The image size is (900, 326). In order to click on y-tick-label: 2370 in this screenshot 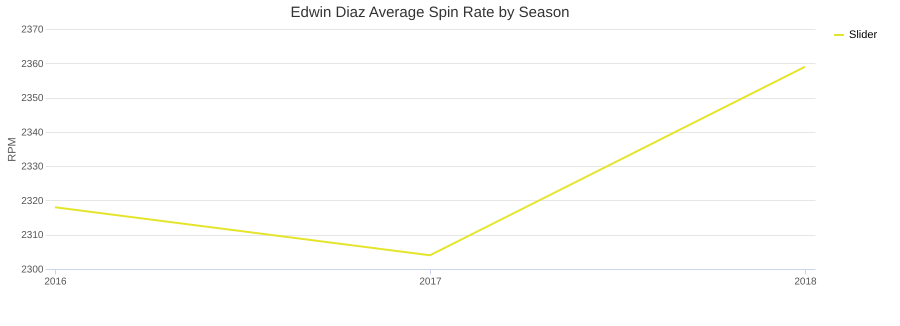, I will do `click(32, 30)`.